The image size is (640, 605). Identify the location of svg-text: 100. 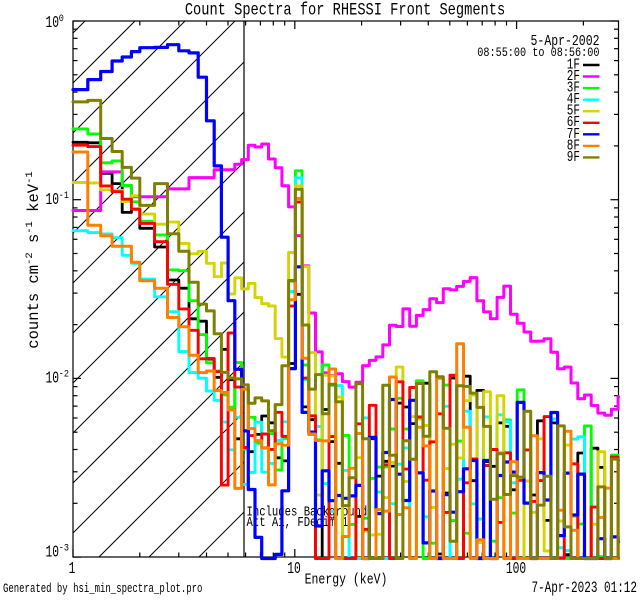
(516, 569).